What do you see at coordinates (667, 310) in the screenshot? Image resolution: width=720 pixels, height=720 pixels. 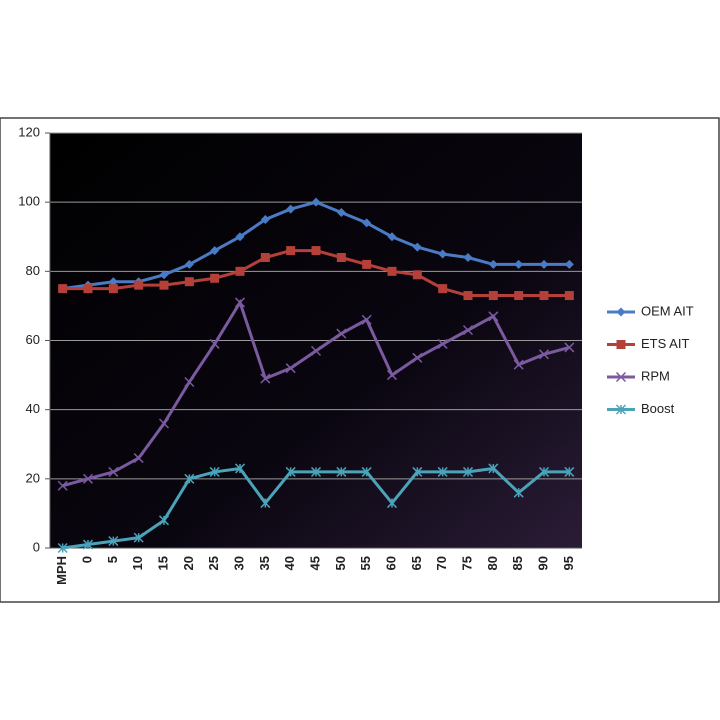 I see `legend-label: OEM AIT` at bounding box center [667, 310].